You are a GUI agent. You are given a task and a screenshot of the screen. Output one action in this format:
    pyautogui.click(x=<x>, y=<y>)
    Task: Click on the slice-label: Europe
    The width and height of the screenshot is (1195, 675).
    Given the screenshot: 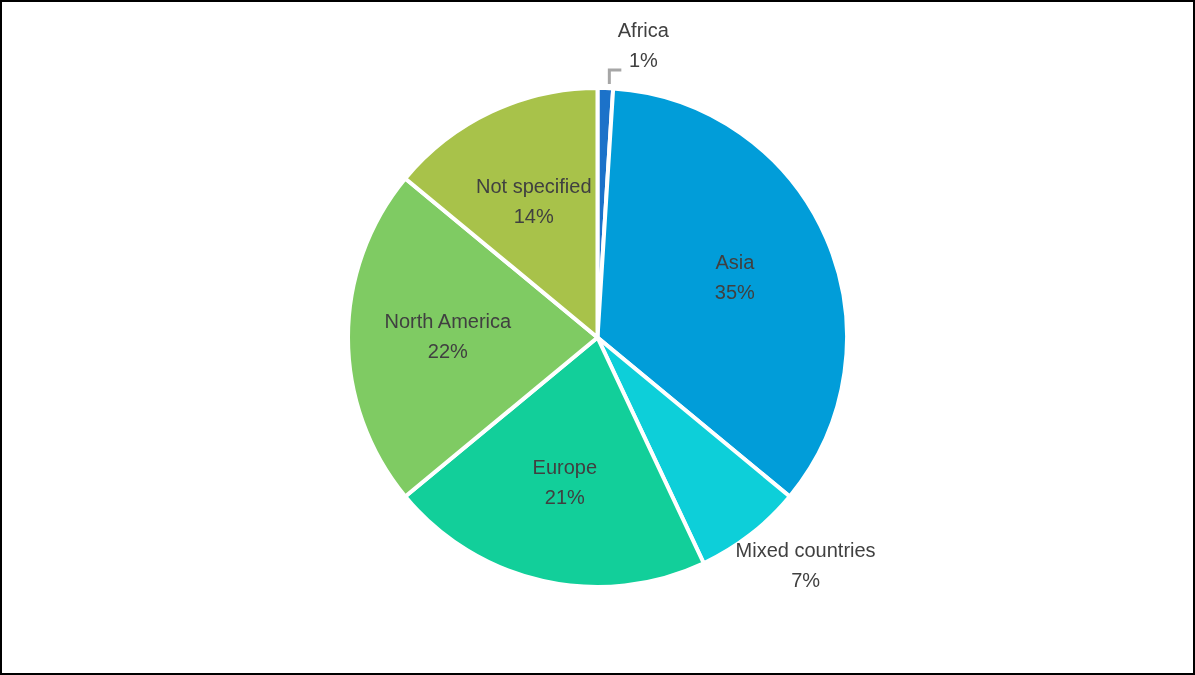 What is the action you would take?
    pyautogui.click(x=565, y=467)
    